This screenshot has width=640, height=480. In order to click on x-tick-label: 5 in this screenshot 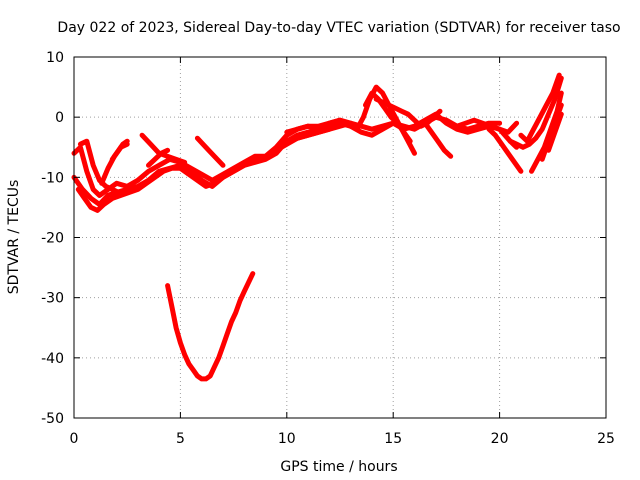, I will do `click(180, 439)`.